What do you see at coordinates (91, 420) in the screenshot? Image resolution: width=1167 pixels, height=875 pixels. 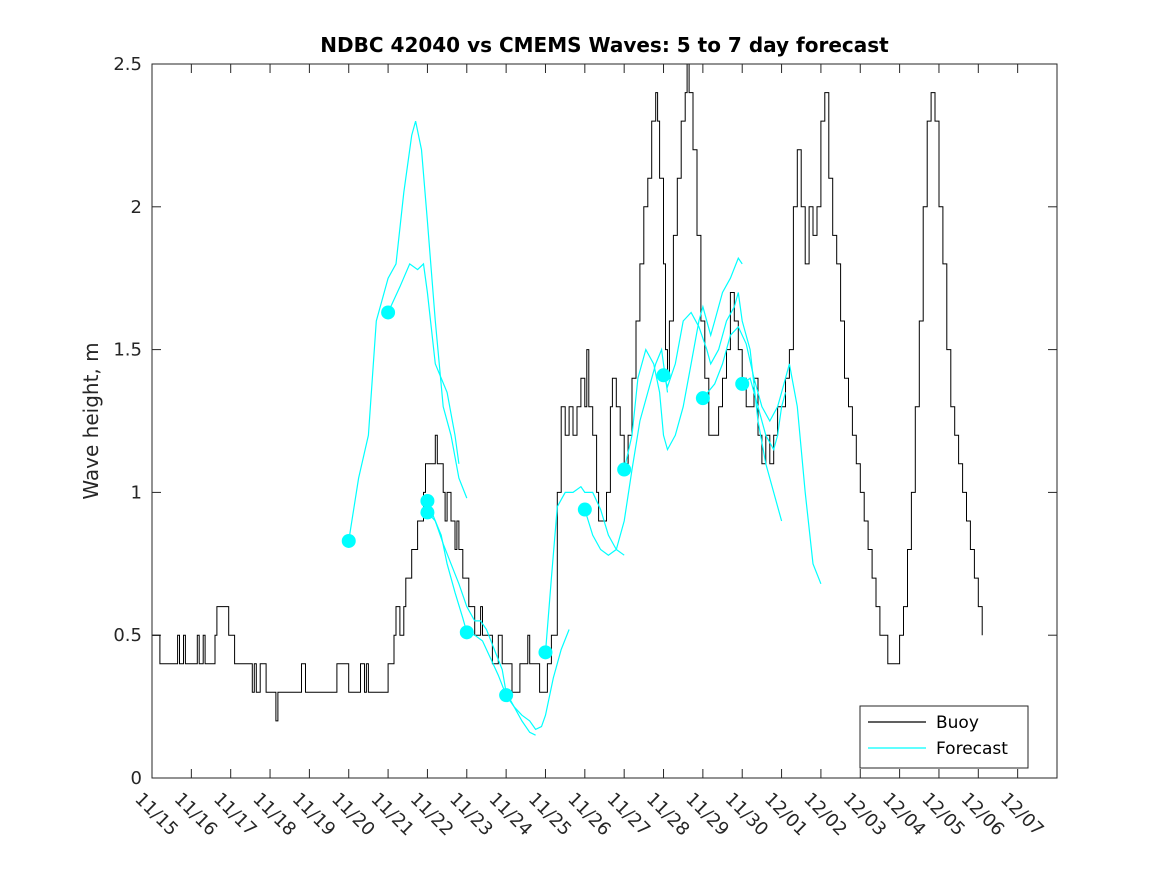 I see `y-axis-label: Wave height, m` at bounding box center [91, 420].